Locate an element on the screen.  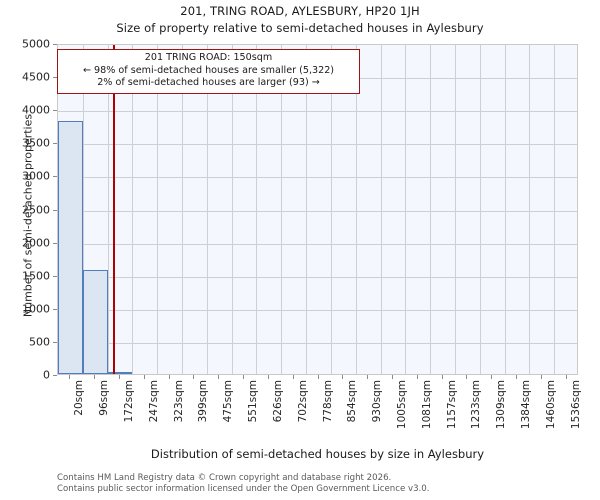
x-tick-label: 399sqm is located at coordinates (203, 401).